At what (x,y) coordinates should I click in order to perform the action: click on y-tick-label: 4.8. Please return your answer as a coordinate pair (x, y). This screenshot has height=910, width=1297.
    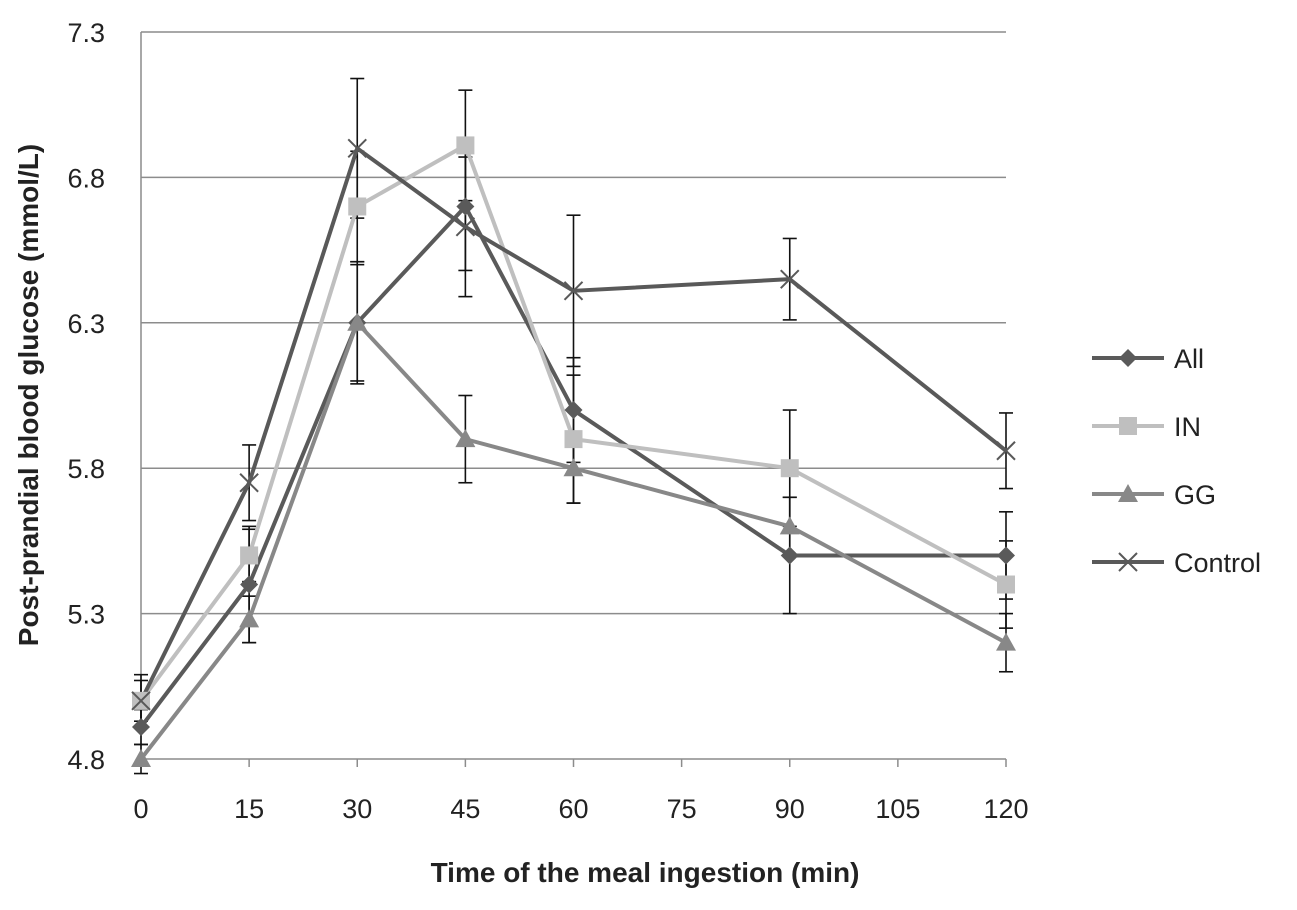
    Looking at the image, I should click on (86, 760).